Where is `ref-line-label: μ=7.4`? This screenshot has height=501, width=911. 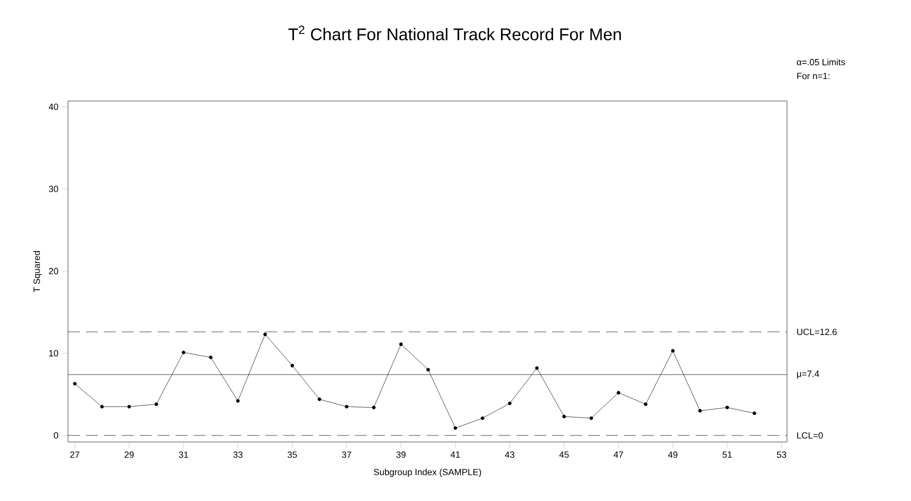 ref-line-label: μ=7.4 is located at coordinates (808, 374).